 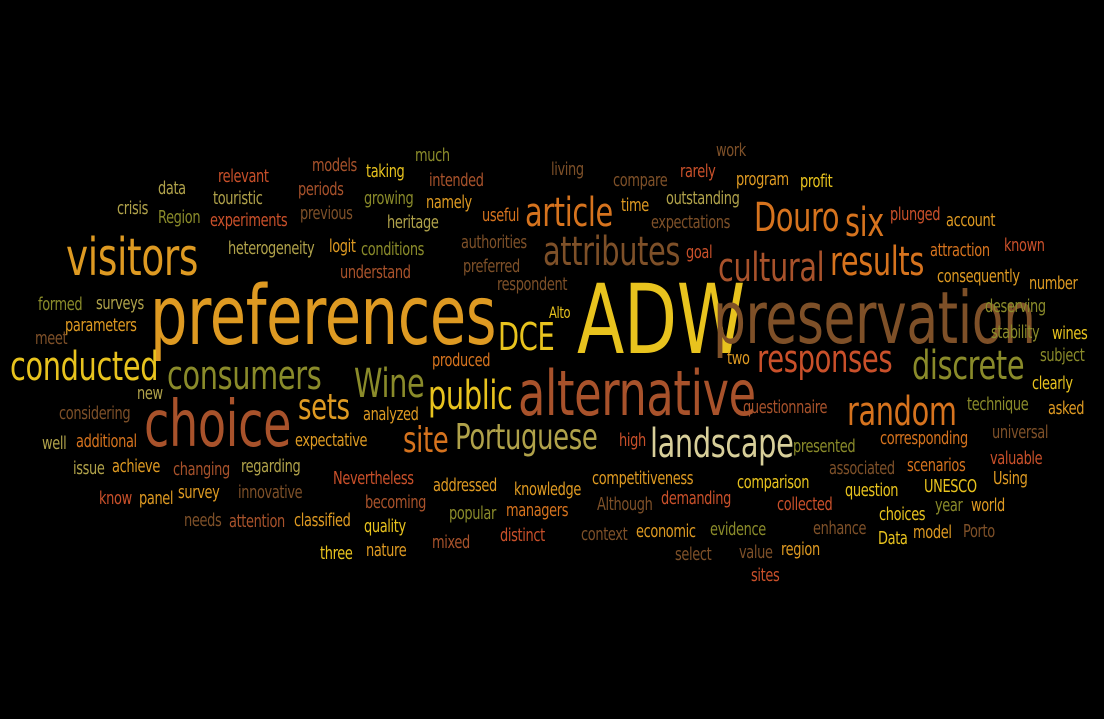 What do you see at coordinates (824, 446) in the screenshot?
I see `cloud-word: presented` at bounding box center [824, 446].